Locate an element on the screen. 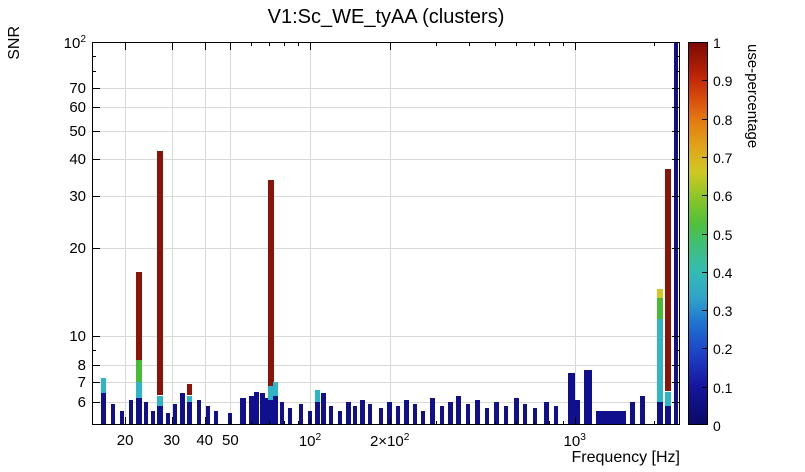 This screenshot has width=805, height=472. colorbar-tick-label: 0.5 is located at coordinates (723, 234).